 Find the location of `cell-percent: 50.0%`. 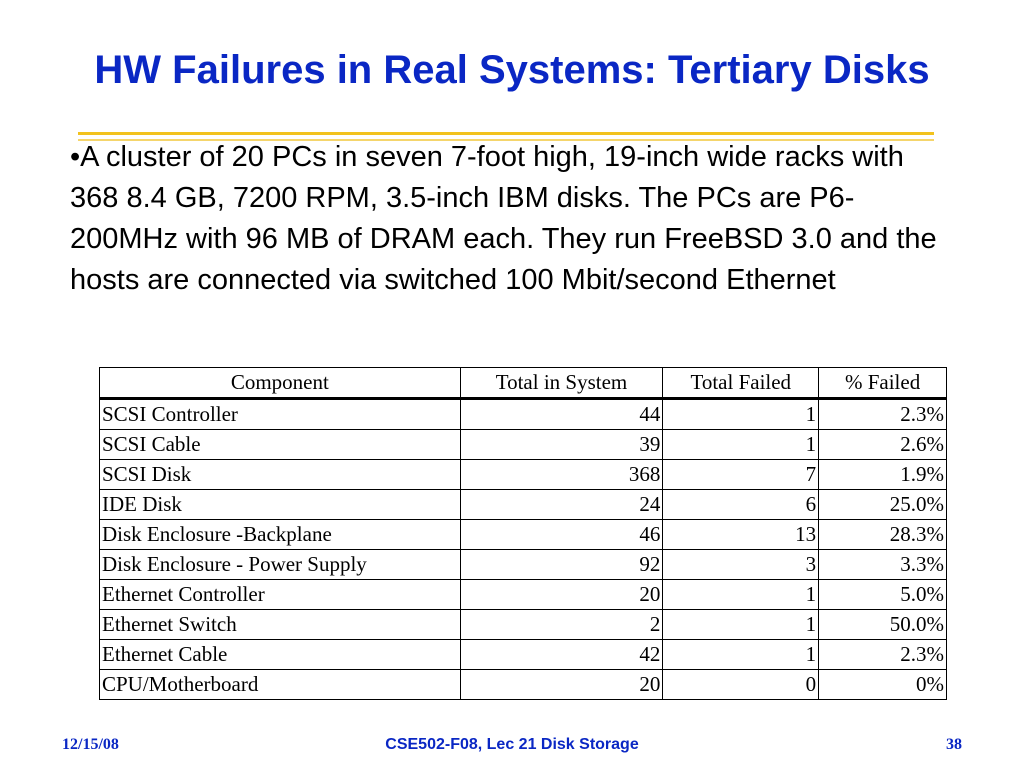

cell-percent: 50.0% is located at coordinates (882, 624).